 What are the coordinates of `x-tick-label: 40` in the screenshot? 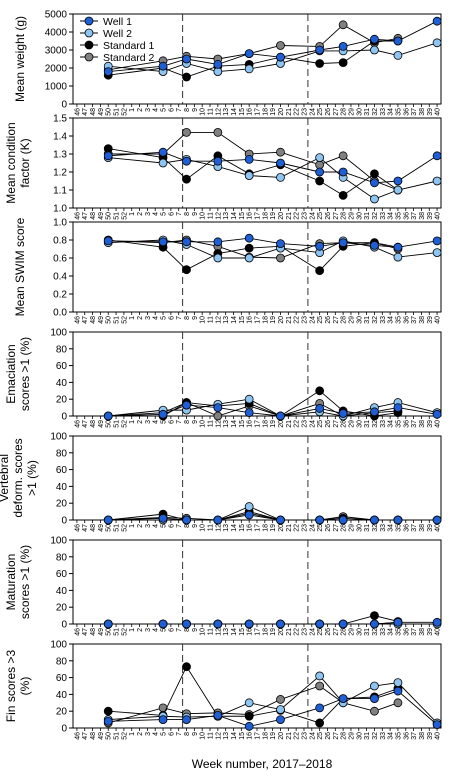 It's located at (438, 216).